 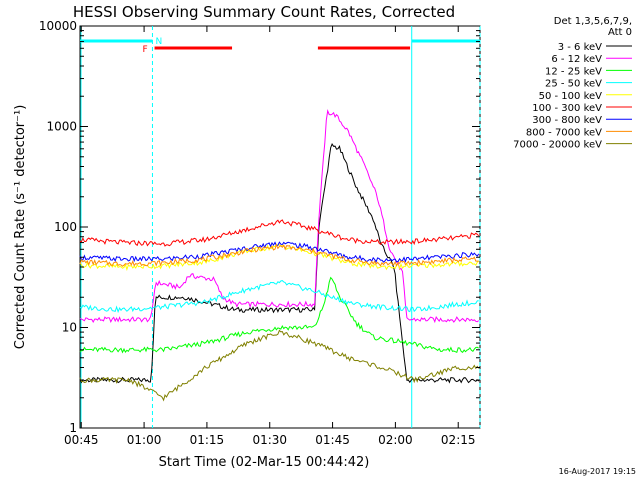 What do you see at coordinates (557, 145) in the screenshot?
I see `legend-label-8: 7000 - 20000 keV` at bounding box center [557, 145].